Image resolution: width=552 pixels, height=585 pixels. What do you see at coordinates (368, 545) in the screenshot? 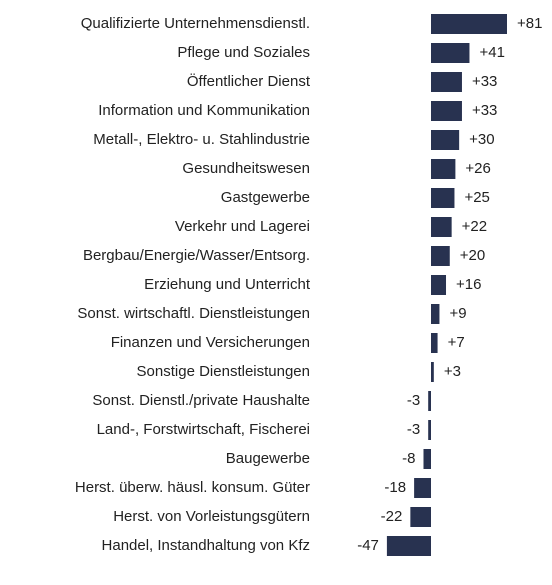
I see `value-label: -47` at bounding box center [368, 545].